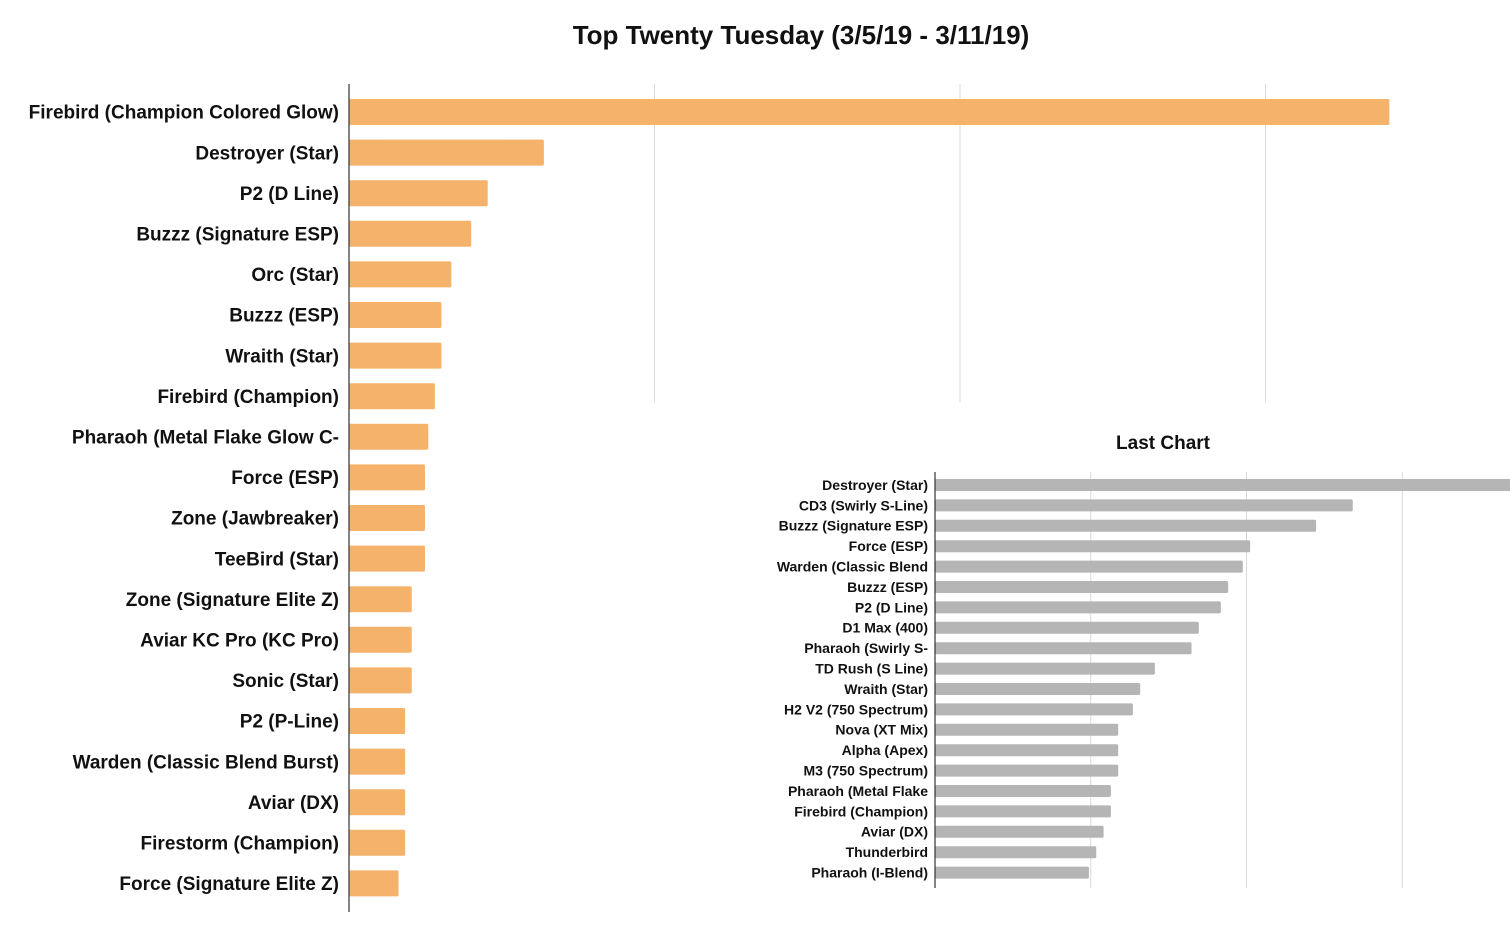  I want to click on inset-category-label: Warden (Classic Blend, so click(852, 567).